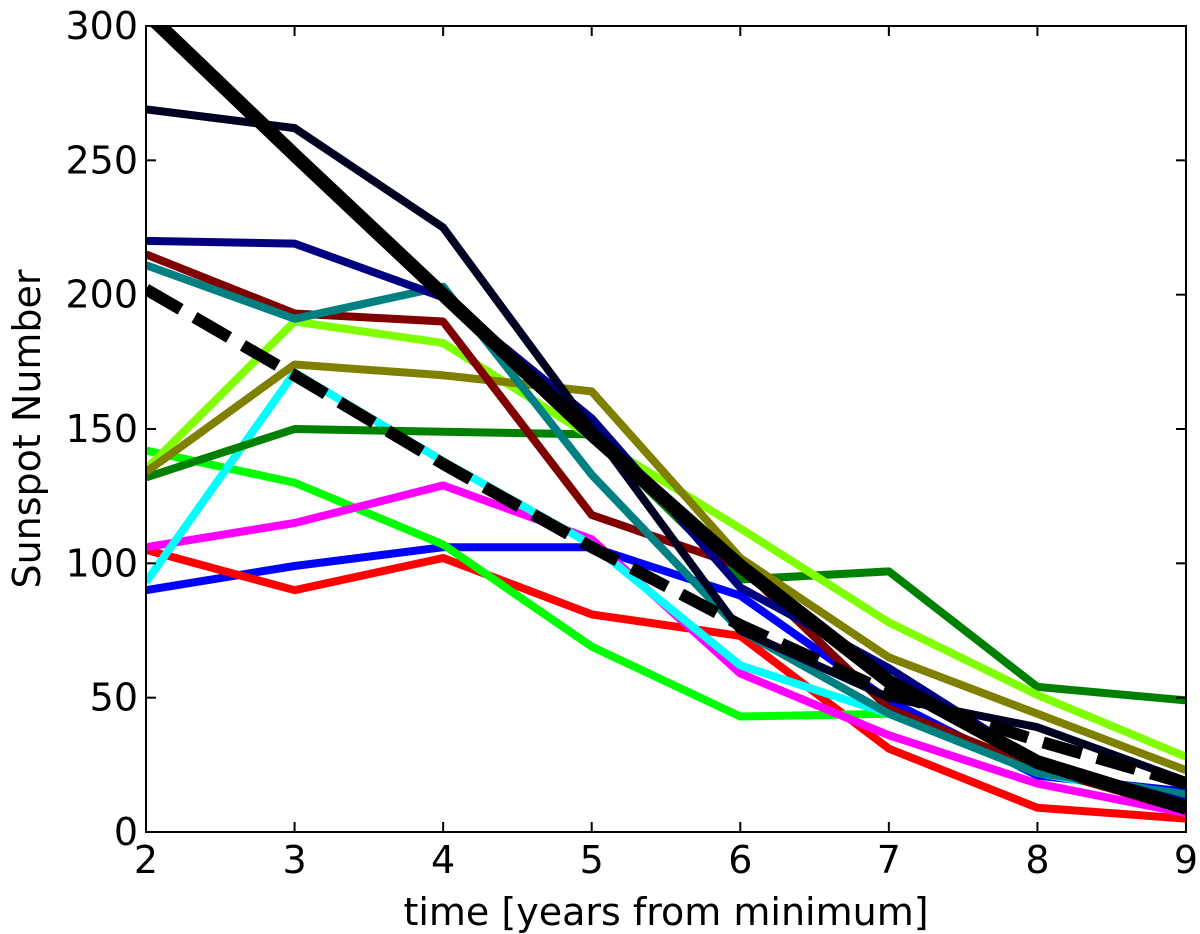 The width and height of the screenshot is (1200, 934). Describe the element at coordinates (114, 698) in the screenshot. I see `y-tick-label: 50` at that location.